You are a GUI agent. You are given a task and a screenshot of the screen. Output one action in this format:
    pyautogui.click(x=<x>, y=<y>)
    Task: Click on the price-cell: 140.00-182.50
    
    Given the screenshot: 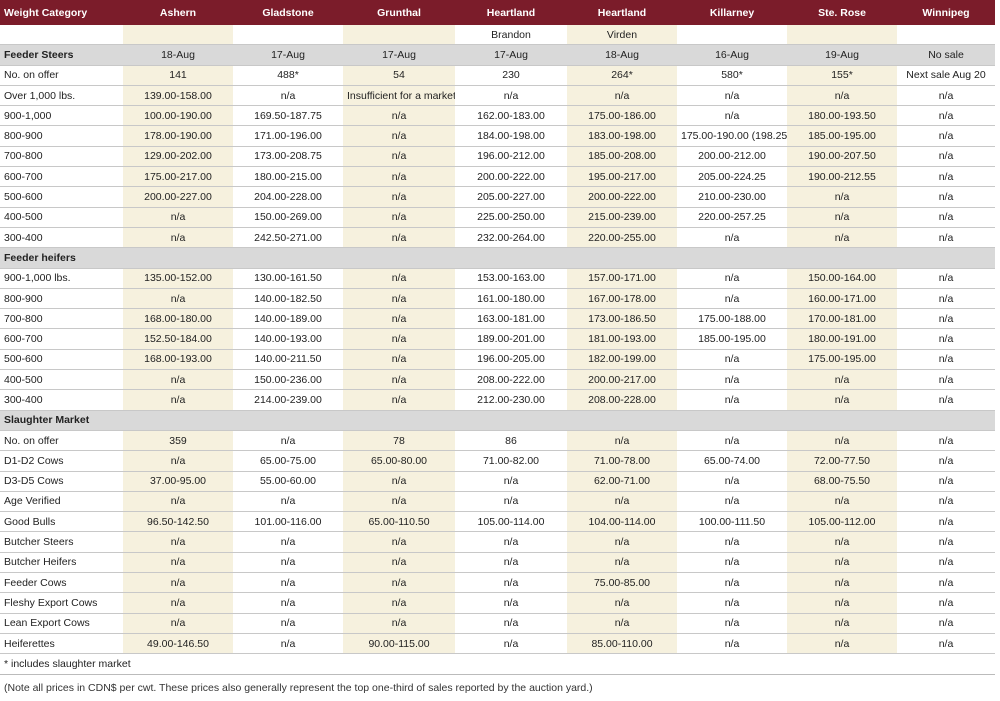 What is the action you would take?
    pyautogui.click(x=288, y=299)
    